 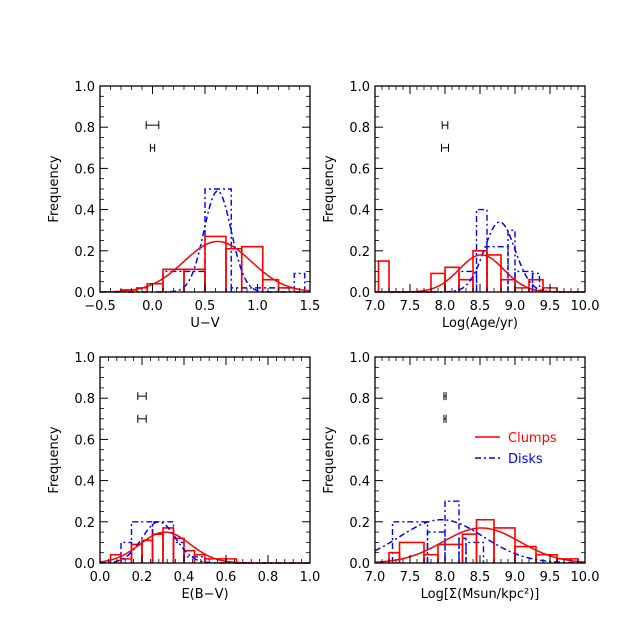 I want to click on clumps-gauss-curve, so click(x=205, y=266).